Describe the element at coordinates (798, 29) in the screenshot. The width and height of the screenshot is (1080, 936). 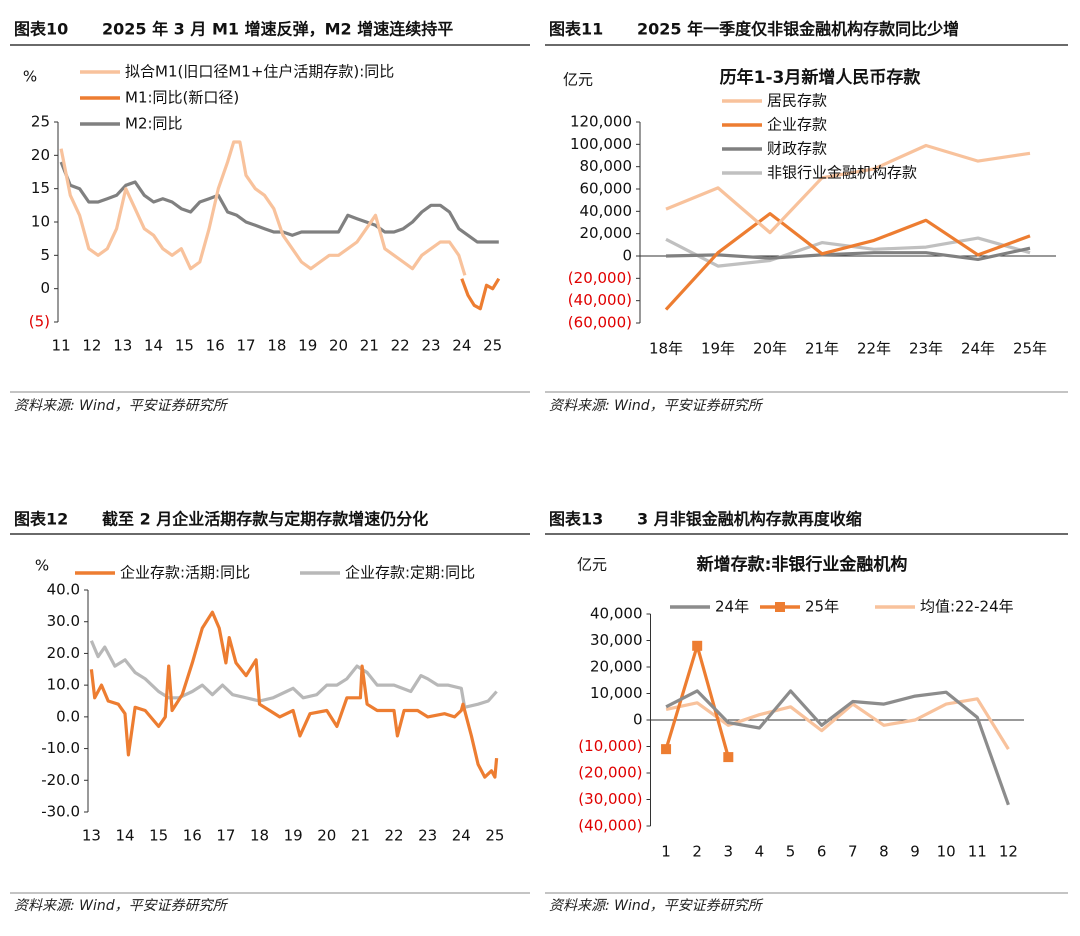
I see `figure-title: 2025 年一季度仅非银金融机构存款同比少增` at that location.